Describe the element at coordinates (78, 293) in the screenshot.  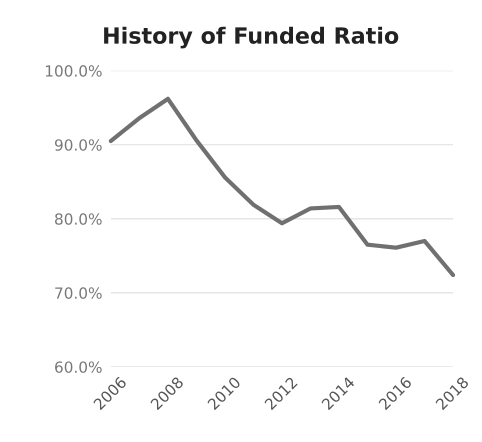
I see `y-tick-label: 70.0%` at that location.